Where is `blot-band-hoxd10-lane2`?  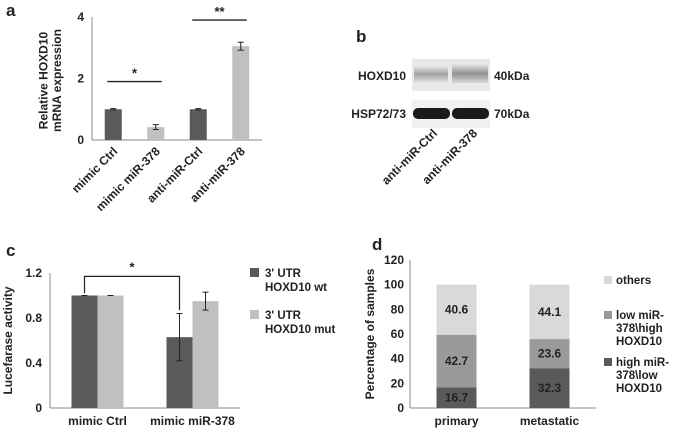 blot-band-hoxd10-lane2 is located at coordinates (470, 73).